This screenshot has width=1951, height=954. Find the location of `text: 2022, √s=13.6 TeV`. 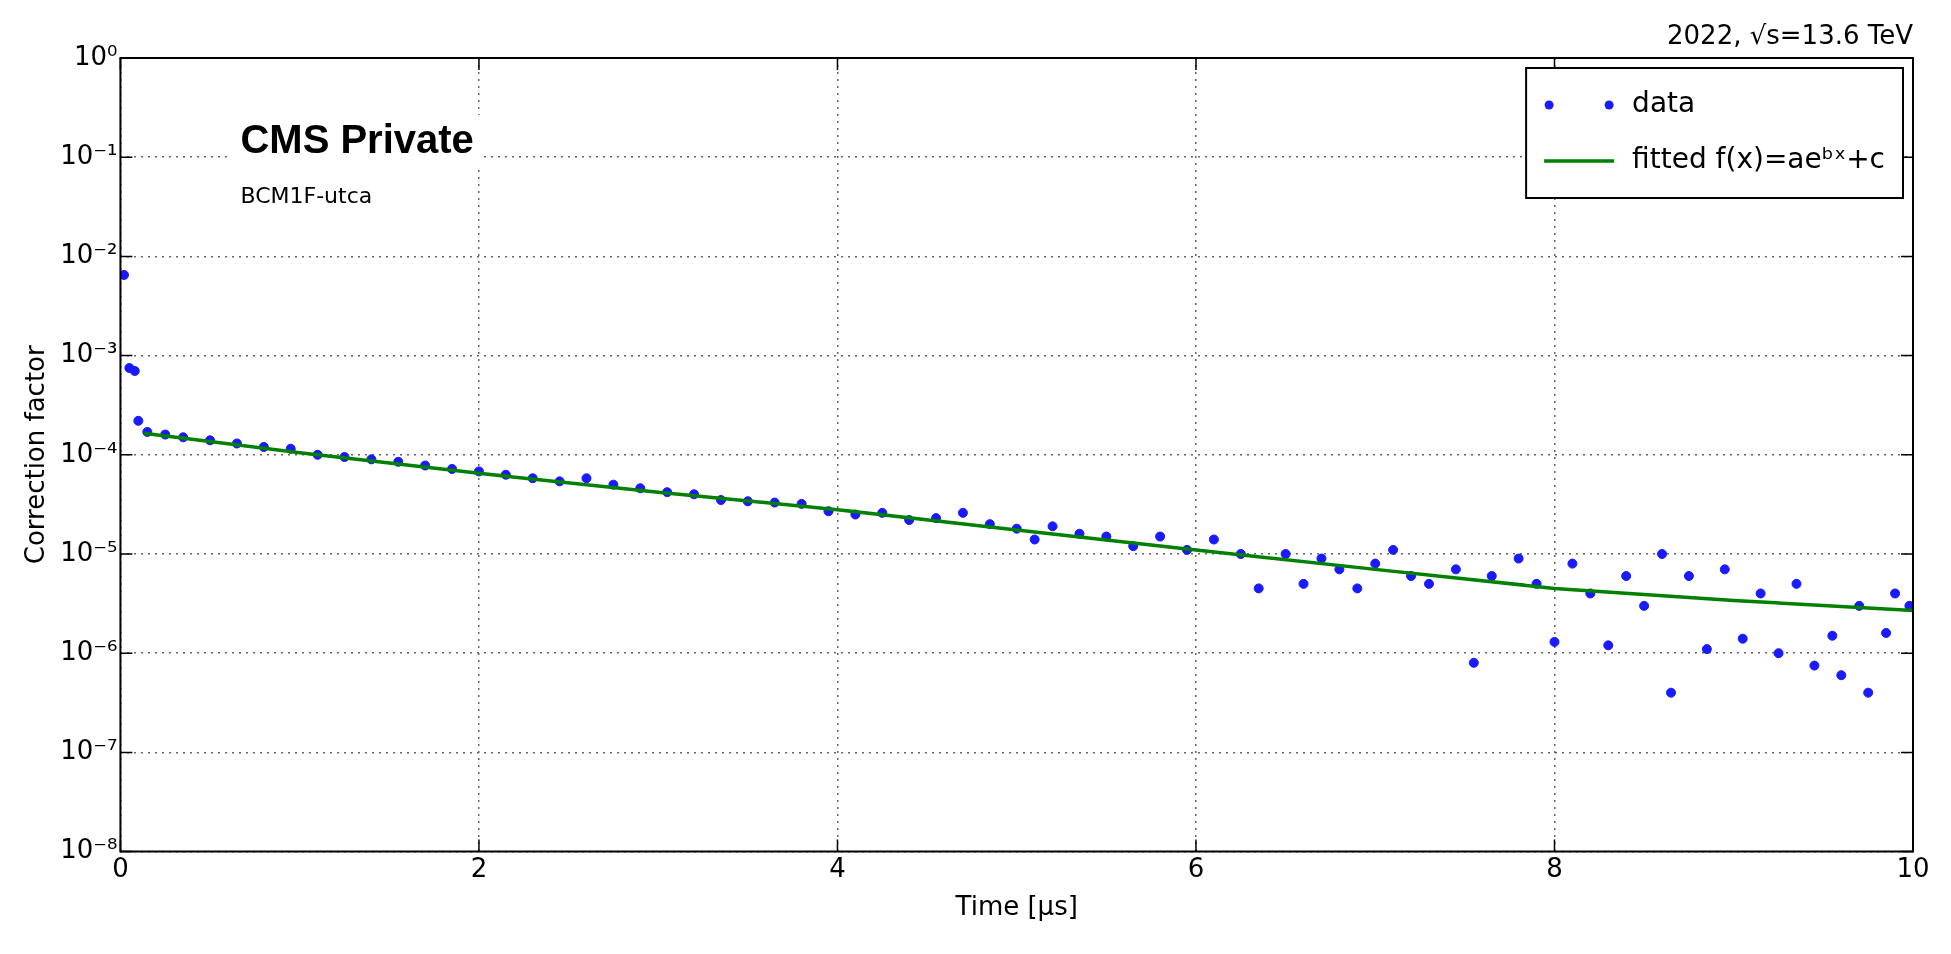

text: 2022, √s=13.6 TeV is located at coordinates (1790, 35).